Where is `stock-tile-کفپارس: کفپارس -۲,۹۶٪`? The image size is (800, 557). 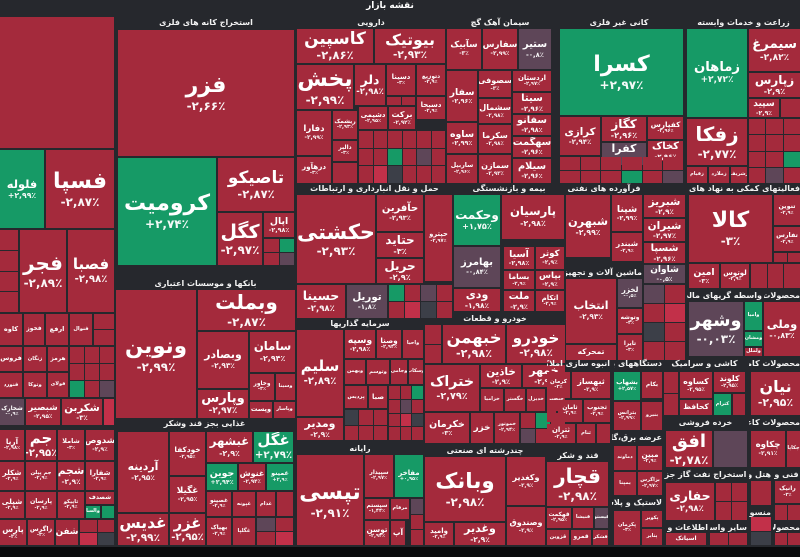
stock-tile-کفپارس: کفپارس -۲,۹۶٪ is located at coordinates (665, 128).